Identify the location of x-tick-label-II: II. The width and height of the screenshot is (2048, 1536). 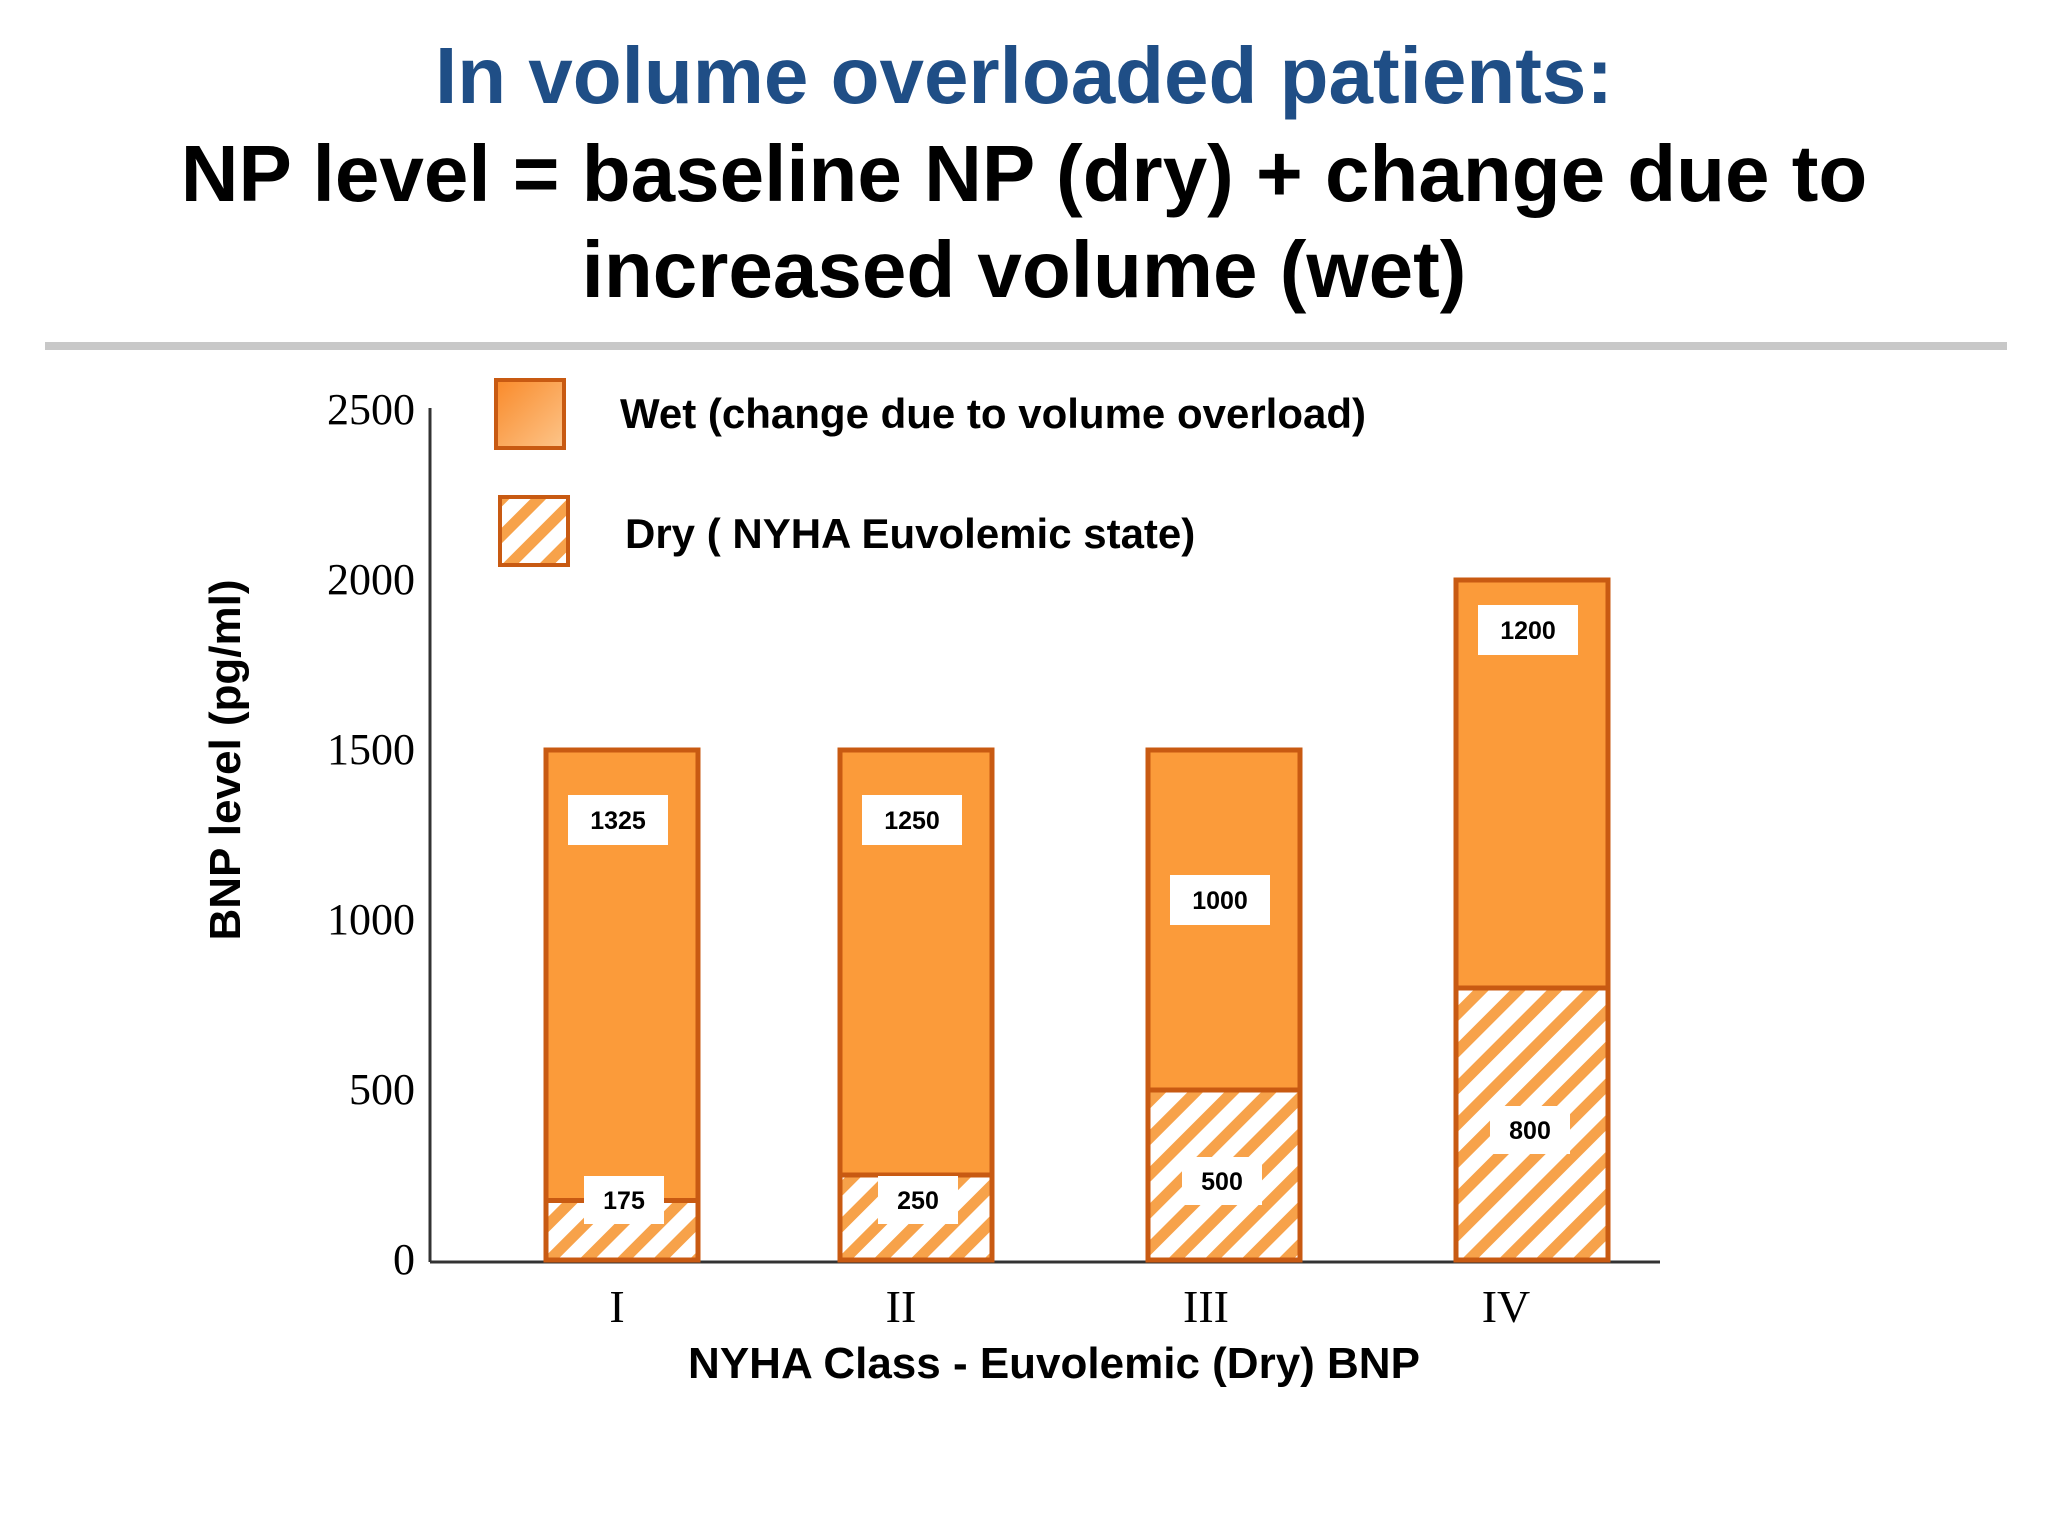
(901, 1306).